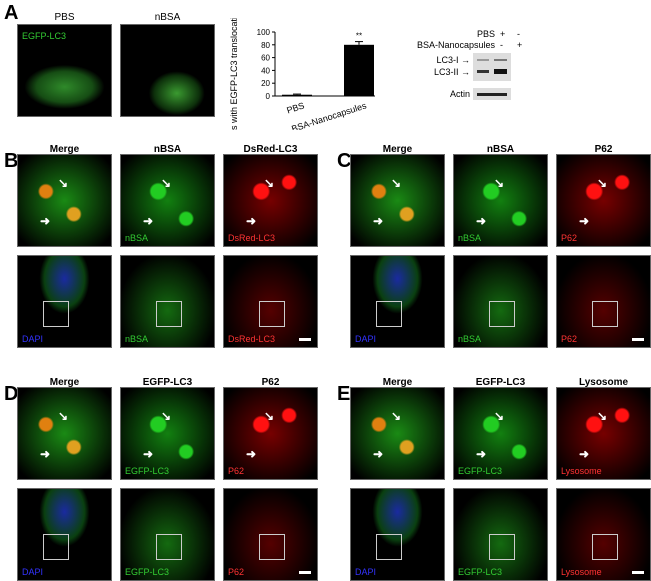 Image resolution: width=651 pixels, height=581 pixels. I want to click on header-nbsa: nBSA, so click(167, 17).